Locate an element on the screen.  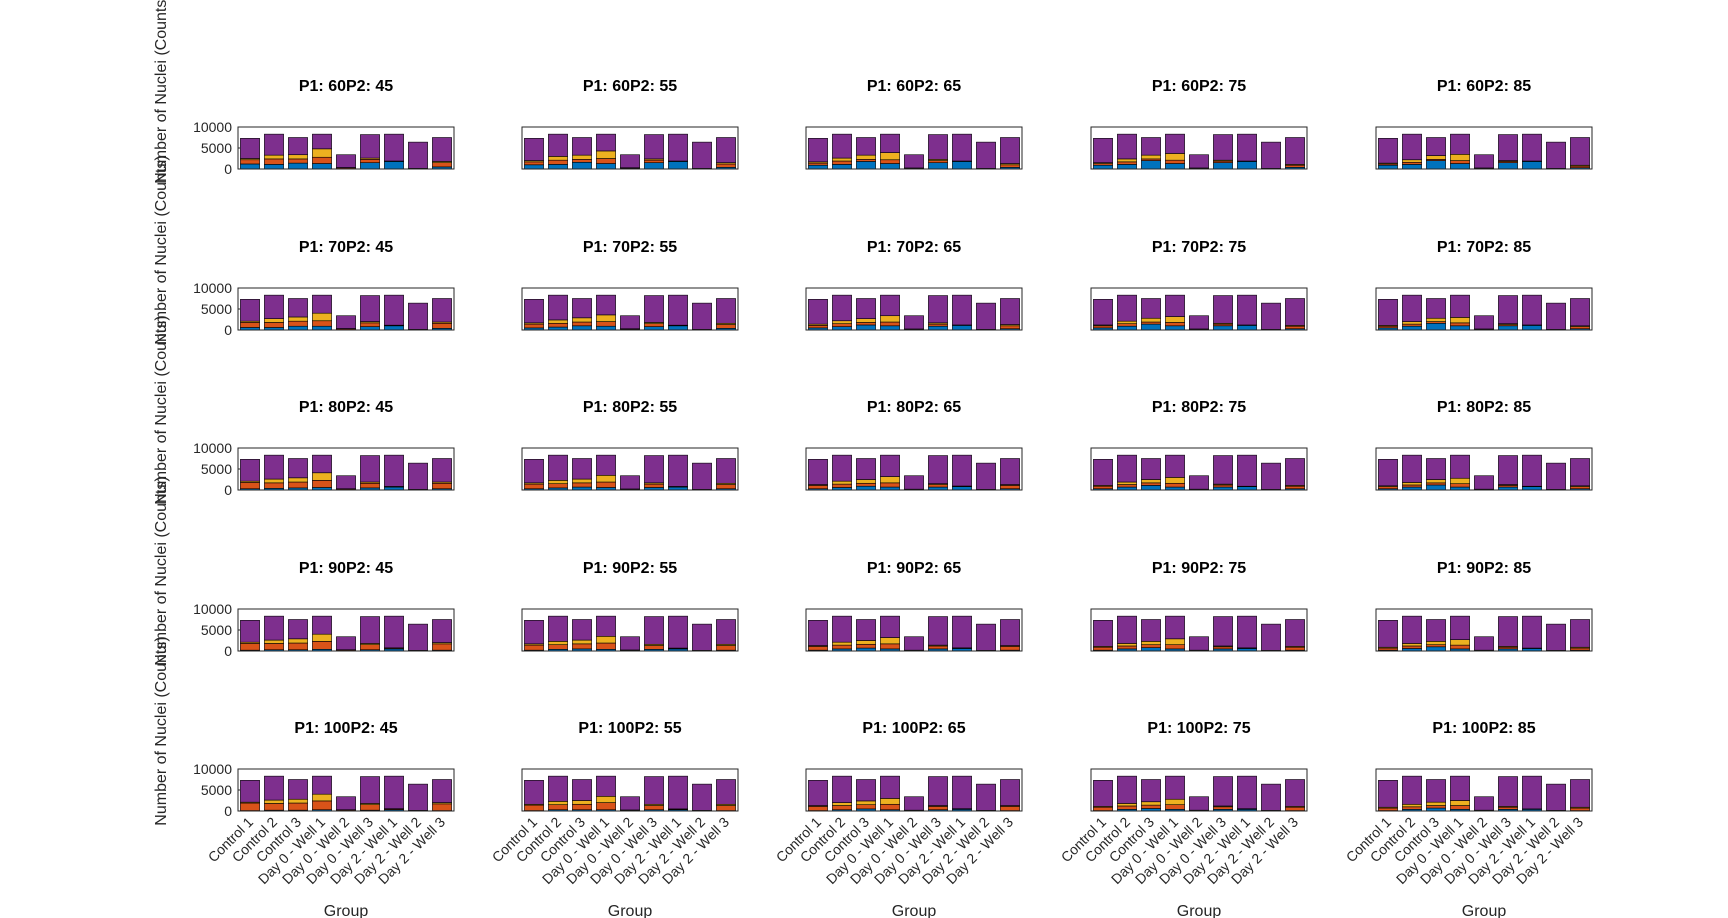
subplot-title: P1: 70P2: 45 is located at coordinates (346, 247).